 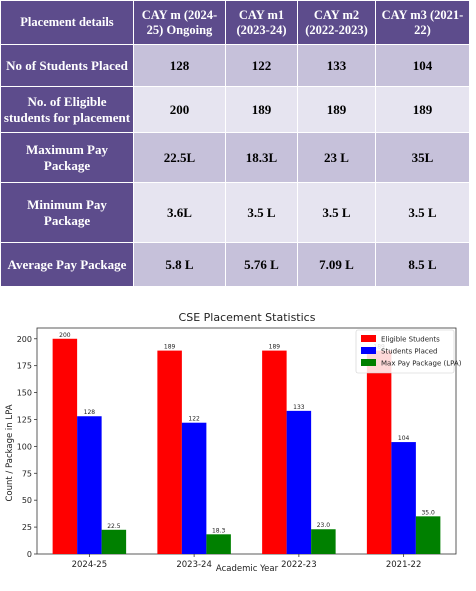 I want to click on table-cell: 5.8 L, so click(x=179, y=264).